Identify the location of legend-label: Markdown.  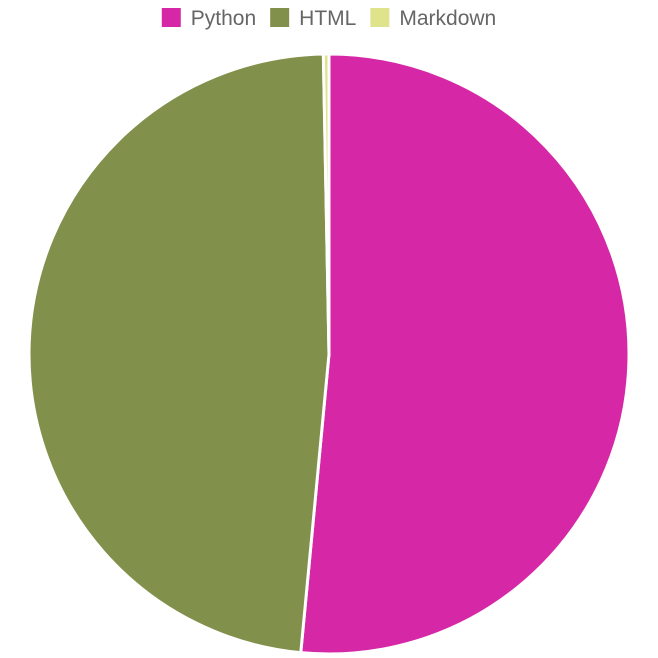
(447, 18).